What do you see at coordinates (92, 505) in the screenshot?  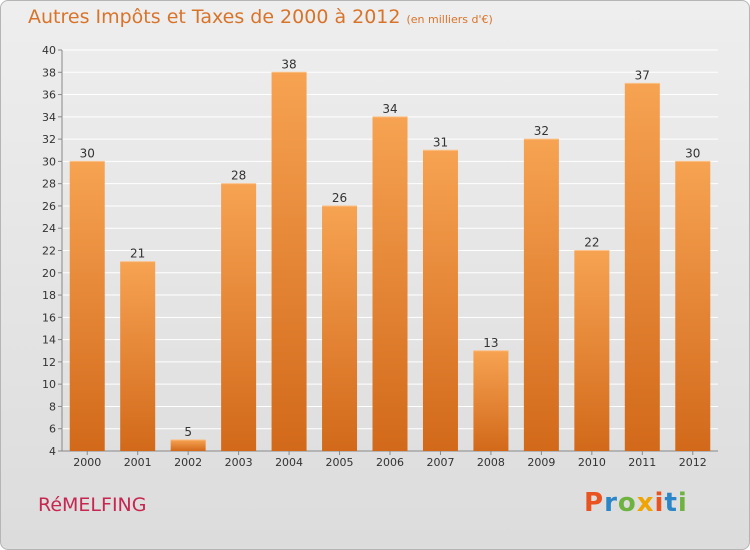 I see `commune-name: RéMELFING` at bounding box center [92, 505].